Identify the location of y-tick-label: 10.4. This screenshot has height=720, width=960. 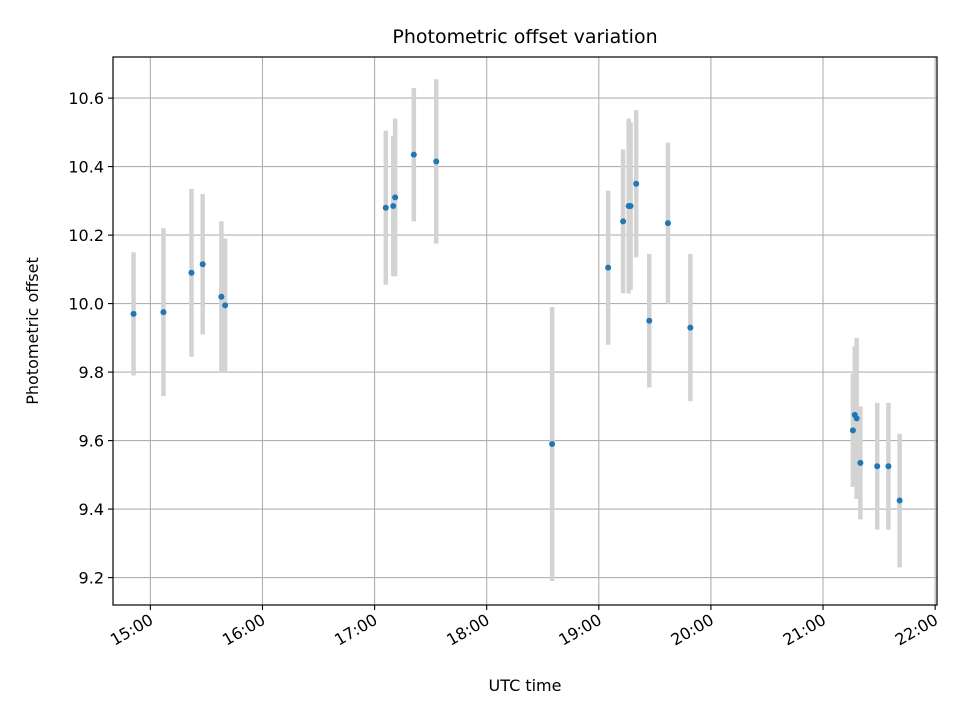
(86, 167).